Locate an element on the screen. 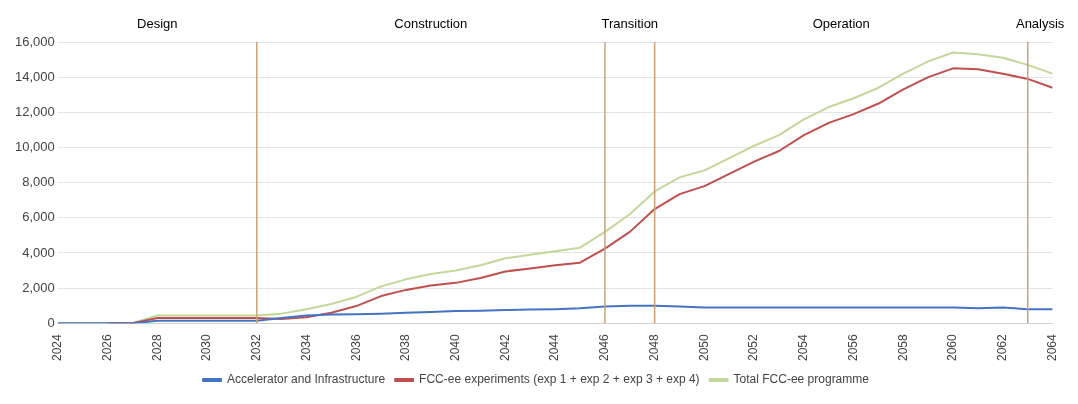  legend-label: Accelerator and Infrastructure is located at coordinates (306, 379).